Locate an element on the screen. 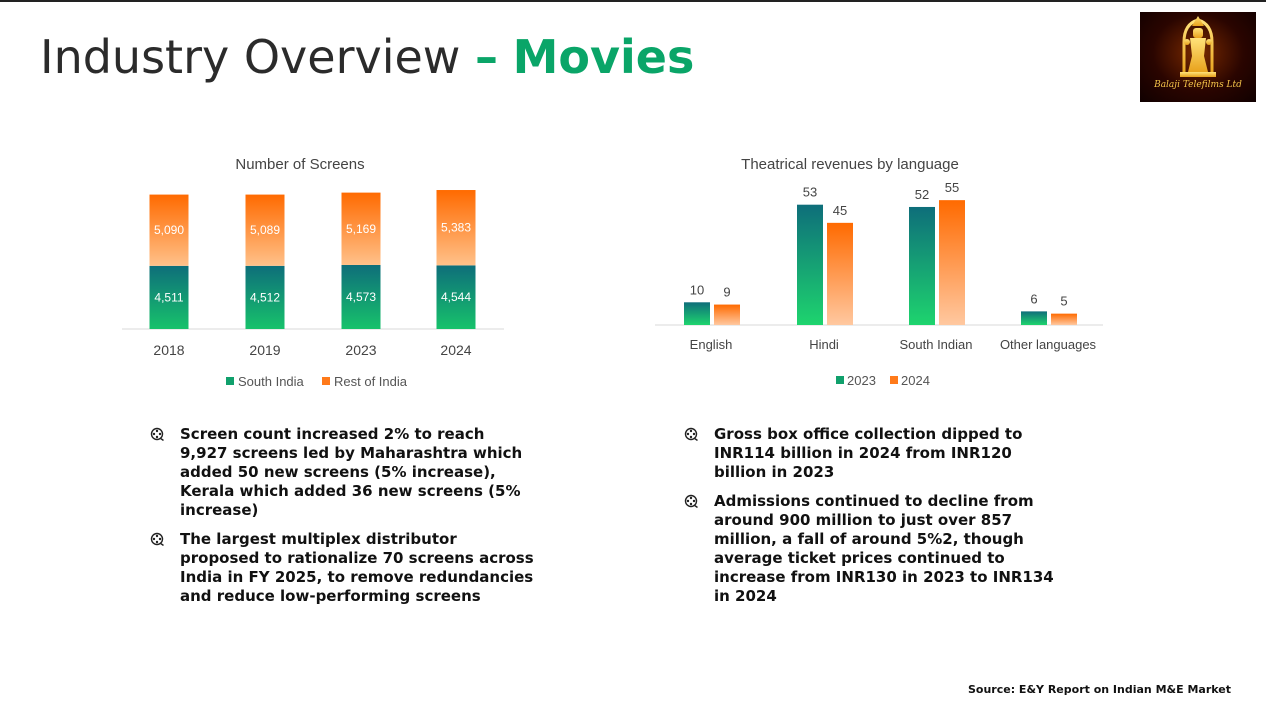 This screenshot has height=718, width=1266. data-label-2023: 53 is located at coordinates (810, 192).